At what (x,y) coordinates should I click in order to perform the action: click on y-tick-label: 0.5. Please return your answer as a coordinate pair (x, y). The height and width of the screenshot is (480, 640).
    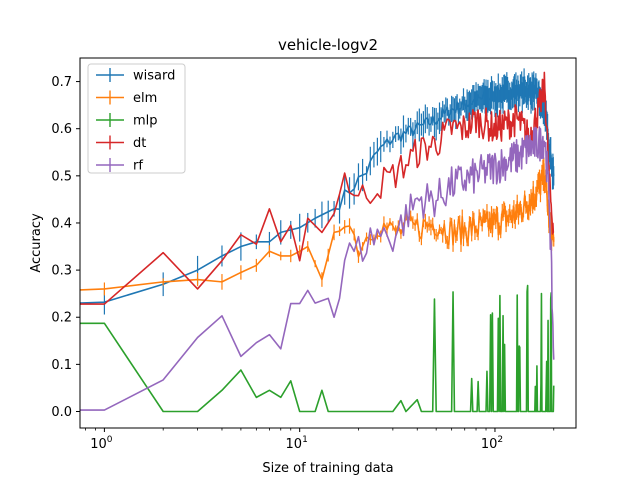
    Looking at the image, I should click on (61, 176).